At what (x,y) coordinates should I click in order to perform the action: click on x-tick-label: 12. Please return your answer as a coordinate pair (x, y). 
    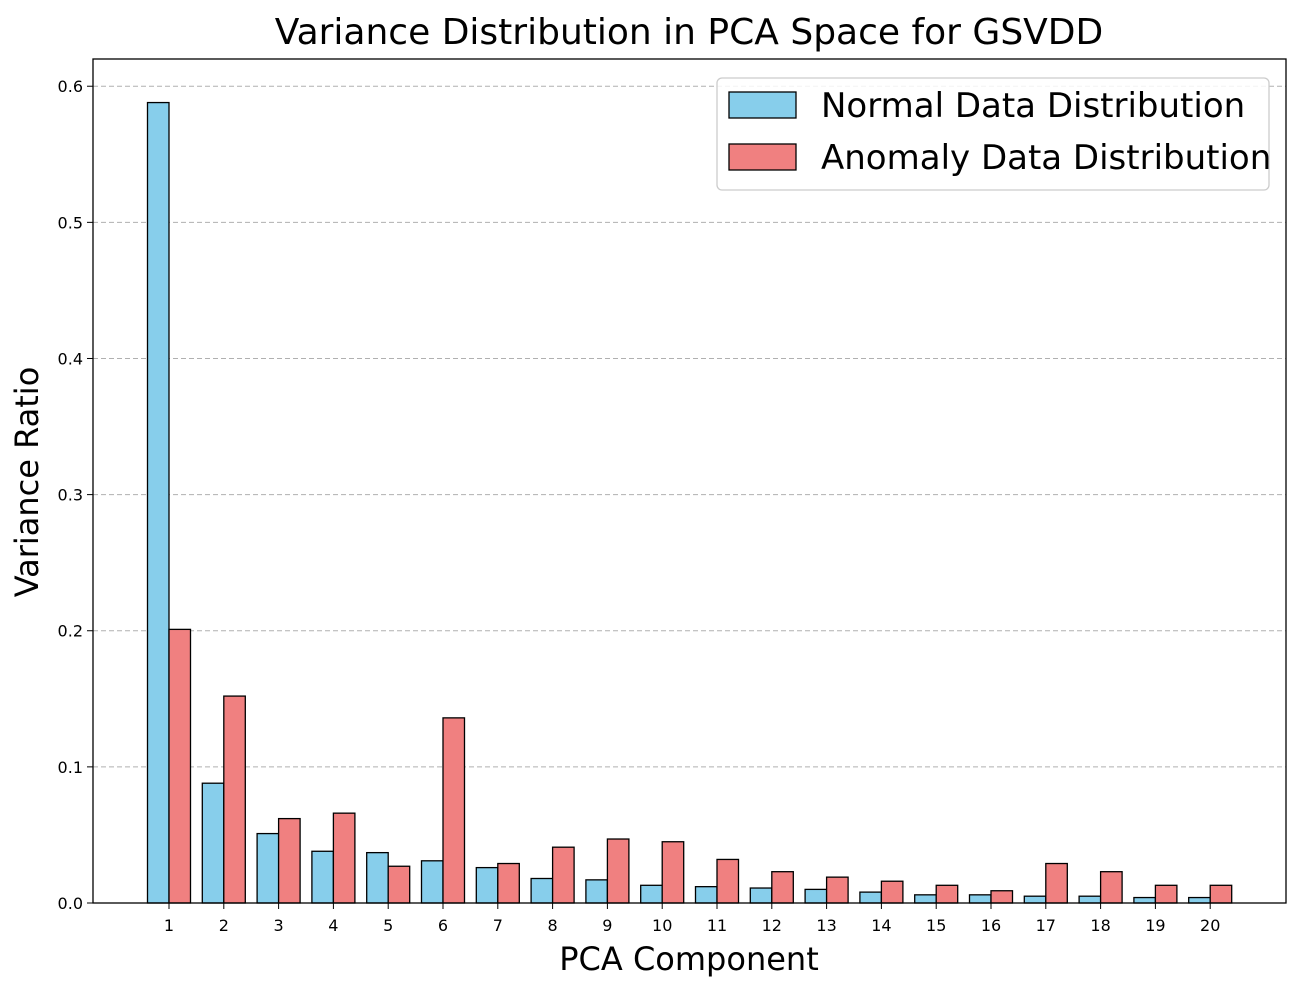
    Looking at the image, I should click on (772, 925).